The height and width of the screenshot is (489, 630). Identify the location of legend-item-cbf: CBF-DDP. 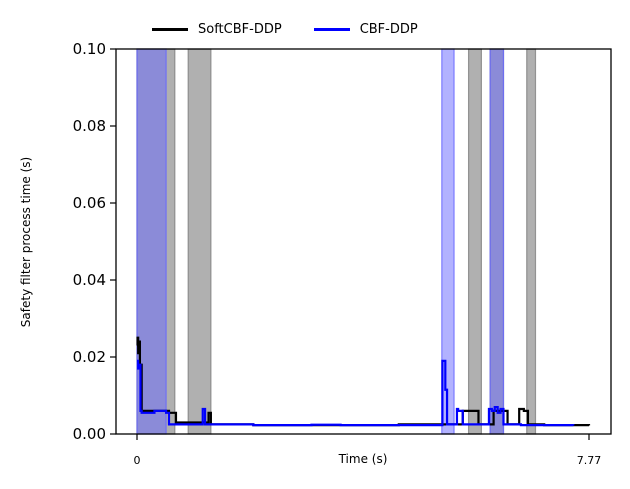
(365, 29).